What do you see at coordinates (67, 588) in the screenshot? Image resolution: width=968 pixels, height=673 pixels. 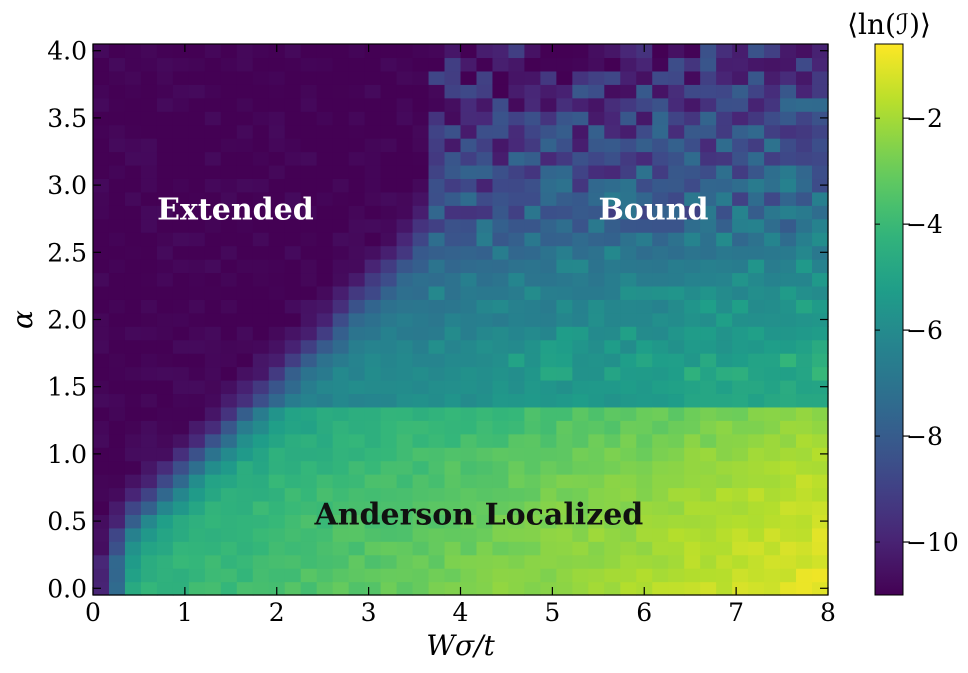 I see `y-tick-label: 0.0` at bounding box center [67, 588].